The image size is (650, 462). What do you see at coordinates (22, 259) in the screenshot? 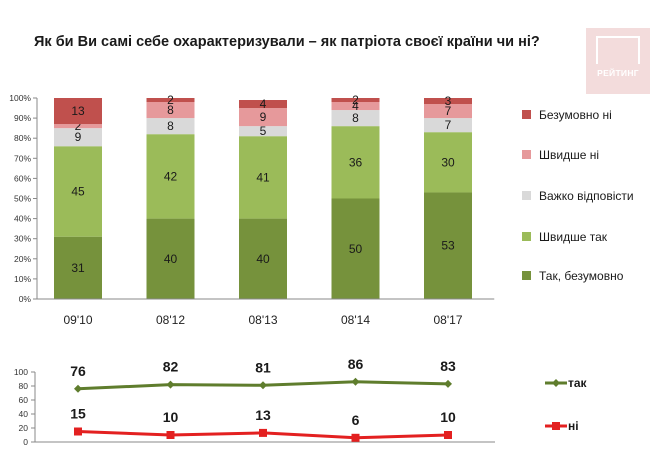
I see `y-tick-label: 20%` at bounding box center [22, 259].